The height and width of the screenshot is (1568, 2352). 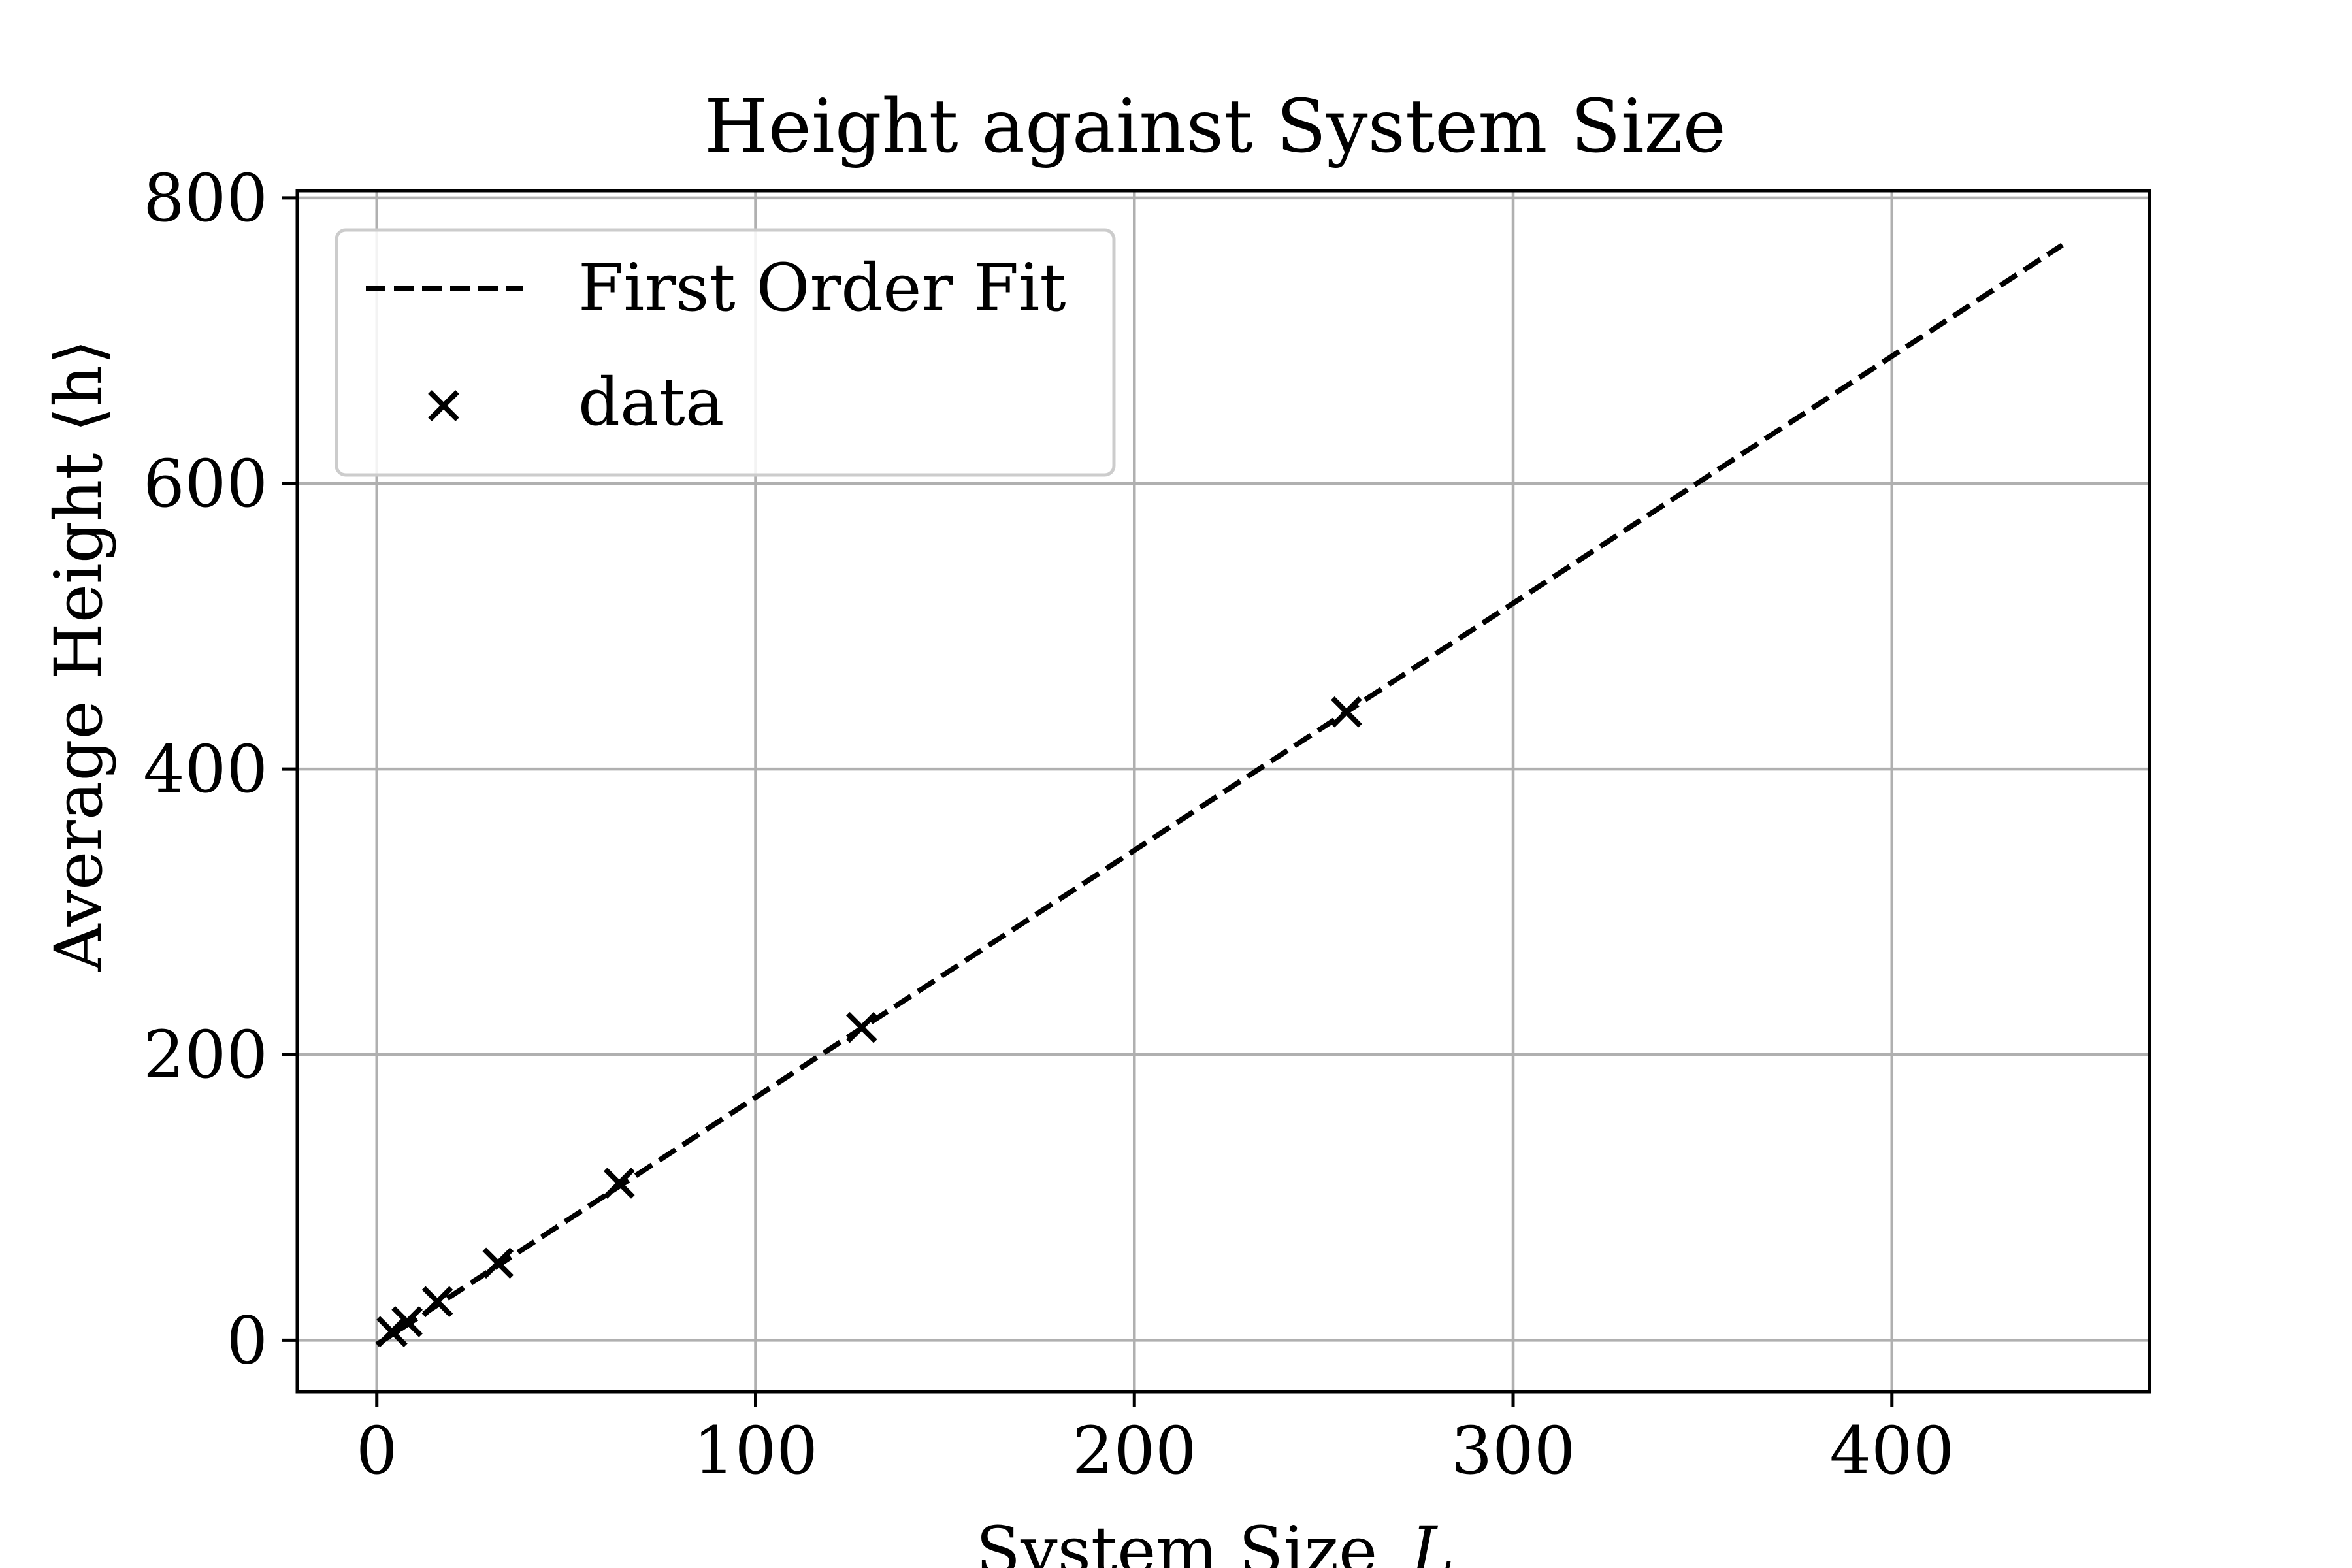 I want to click on y-tick-label: 800, so click(x=205, y=198).